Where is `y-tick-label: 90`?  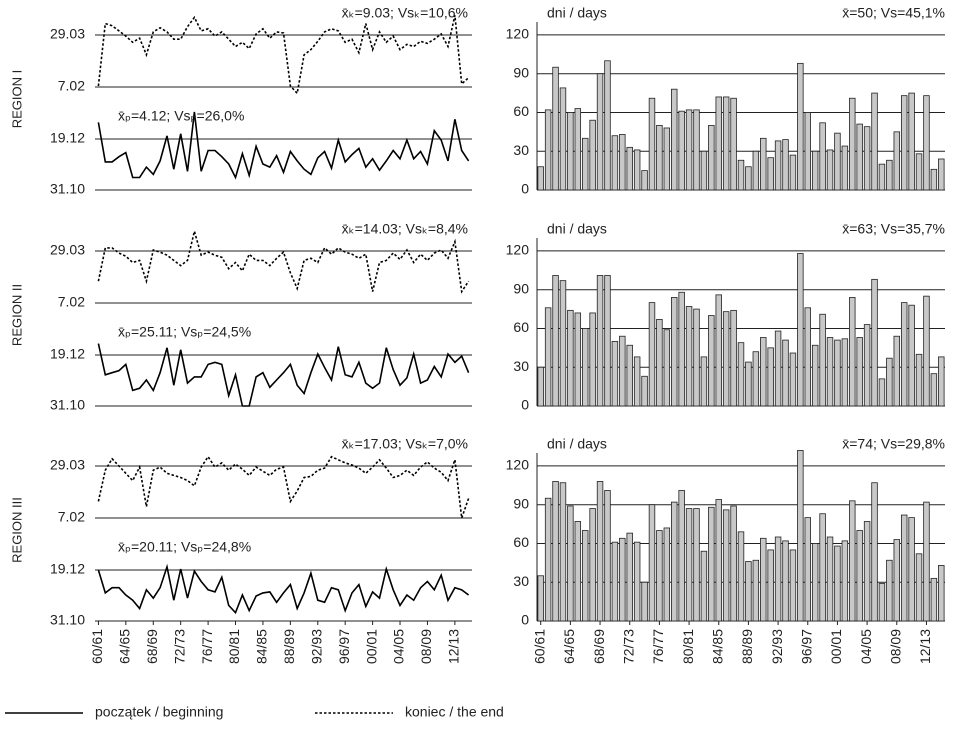 y-tick-label: 90 is located at coordinates (521, 503).